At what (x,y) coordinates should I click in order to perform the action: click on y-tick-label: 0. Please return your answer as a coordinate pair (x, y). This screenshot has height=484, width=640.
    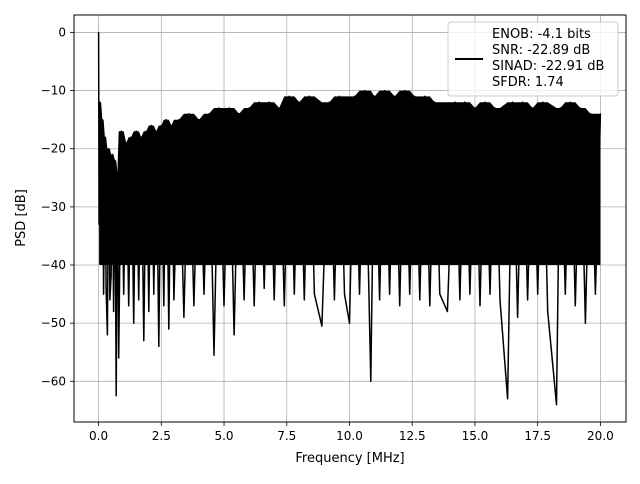
    Looking at the image, I should click on (62, 32).